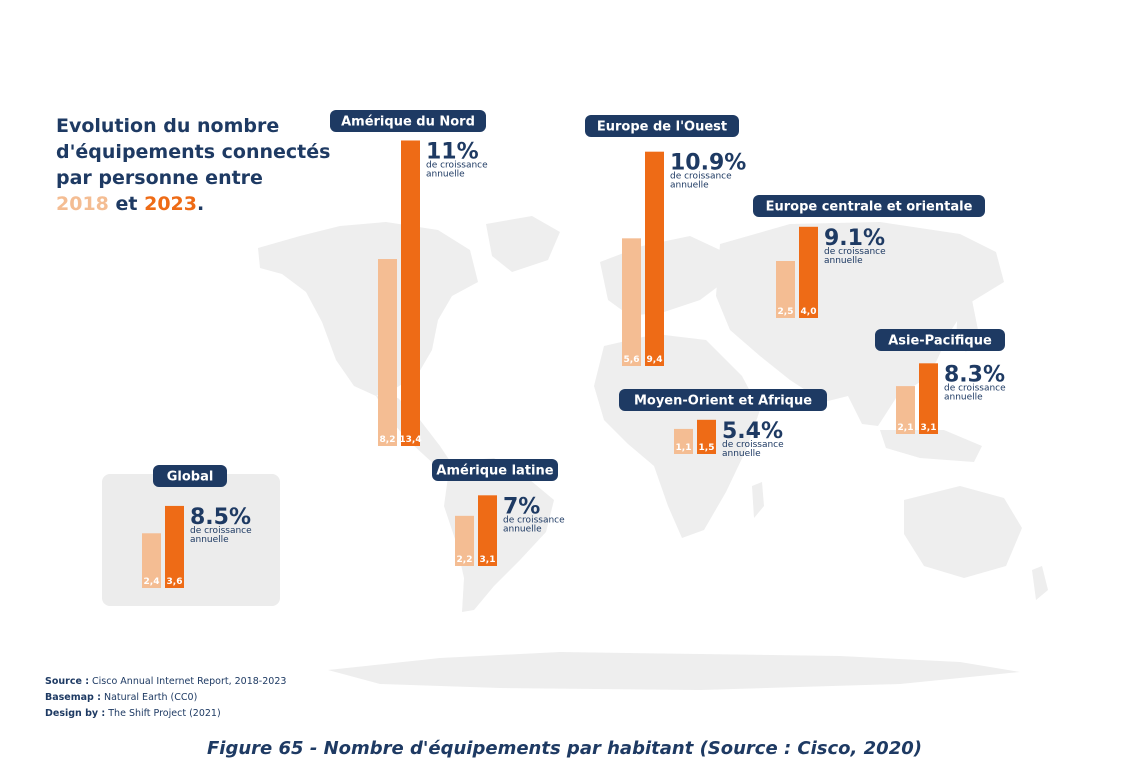 This screenshot has height=777, width=1129. What do you see at coordinates (152, 582) in the screenshot?
I see `value-label-2018: 2,4` at bounding box center [152, 582].